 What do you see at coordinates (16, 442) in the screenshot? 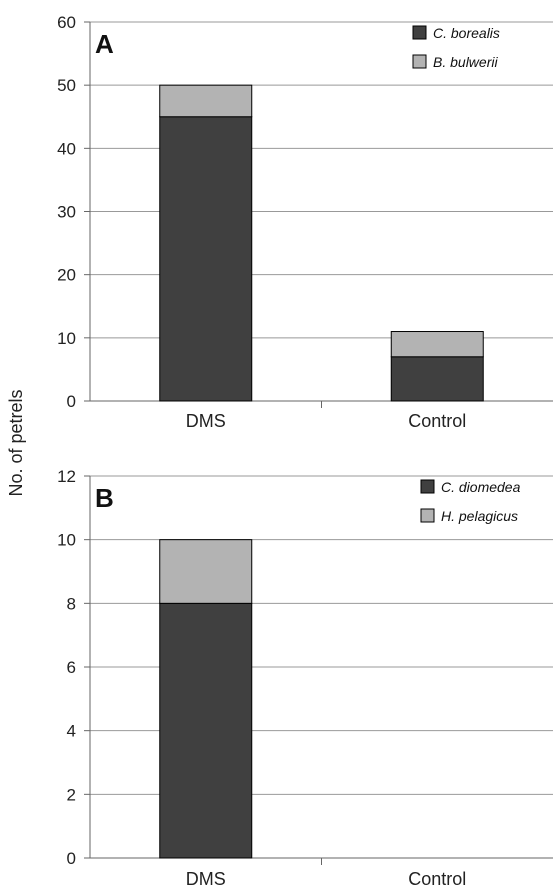
I see `y-axis-label: No. of petrels` at bounding box center [16, 442].